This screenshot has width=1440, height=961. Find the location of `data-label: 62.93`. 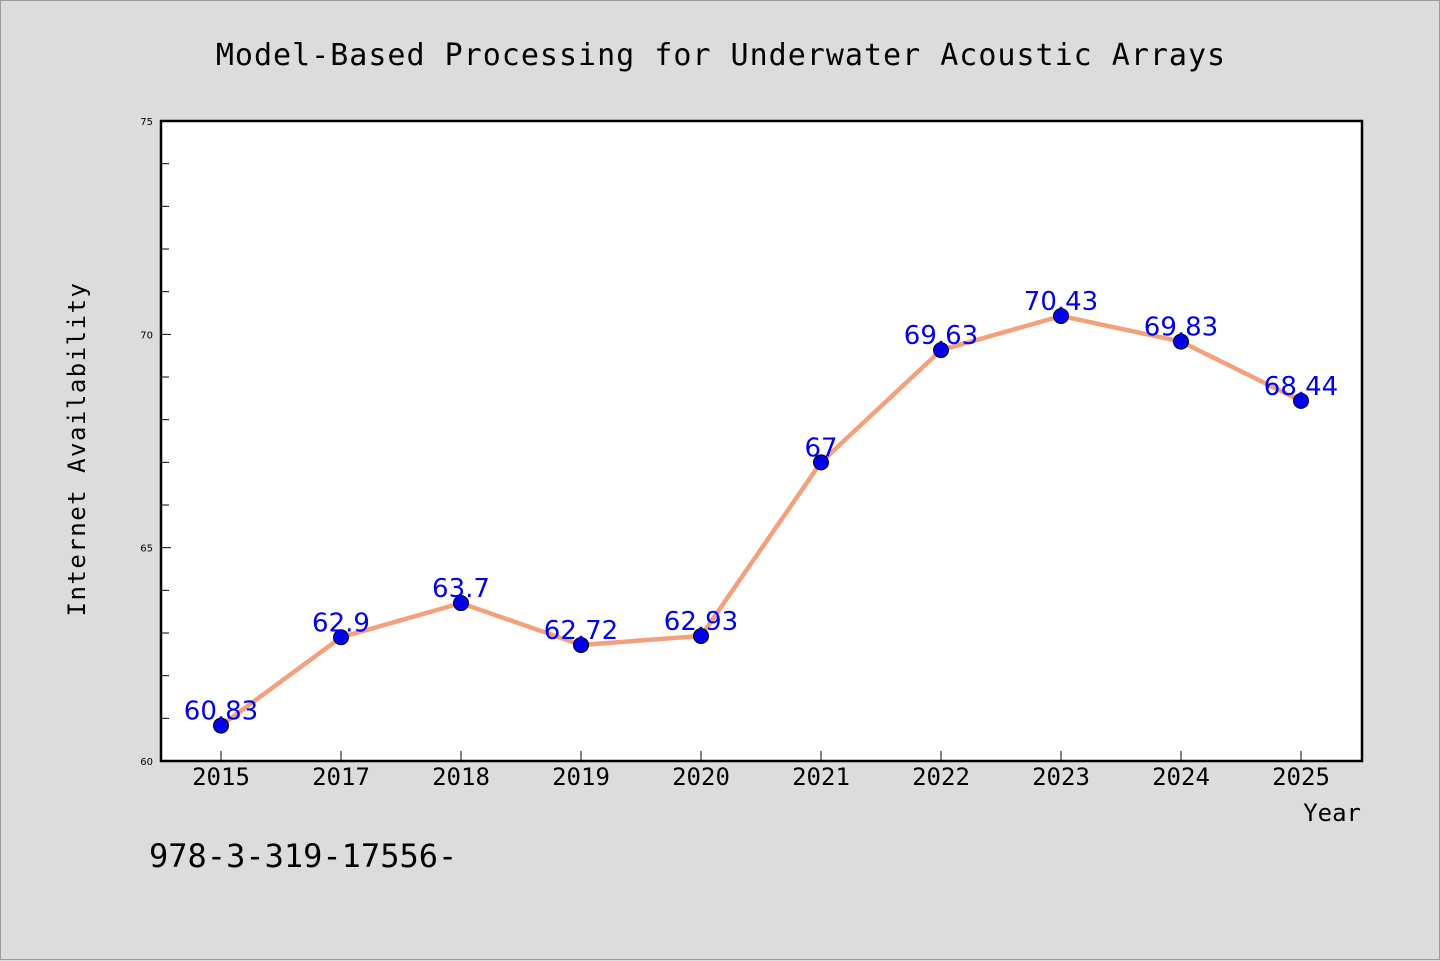

data-label: 62.93 is located at coordinates (701, 622).